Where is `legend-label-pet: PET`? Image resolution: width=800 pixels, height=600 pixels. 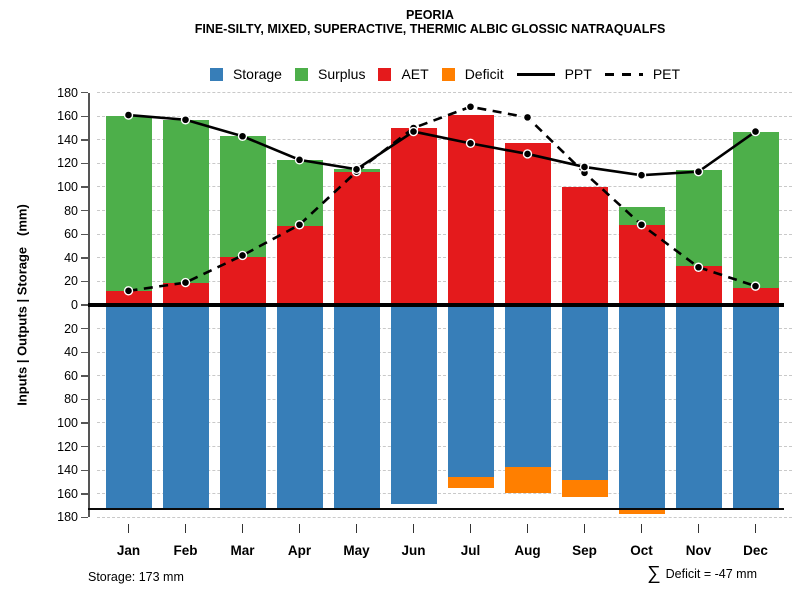 legend-label-pet: PET is located at coordinates (666, 74).